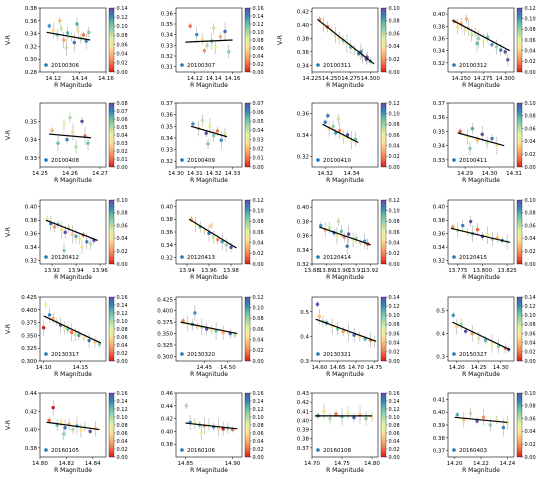 The height and width of the screenshot is (486, 550). What do you see at coordinates (176, 174) in the screenshot?
I see `x-tick-label: 14.30` at bounding box center [176, 174].